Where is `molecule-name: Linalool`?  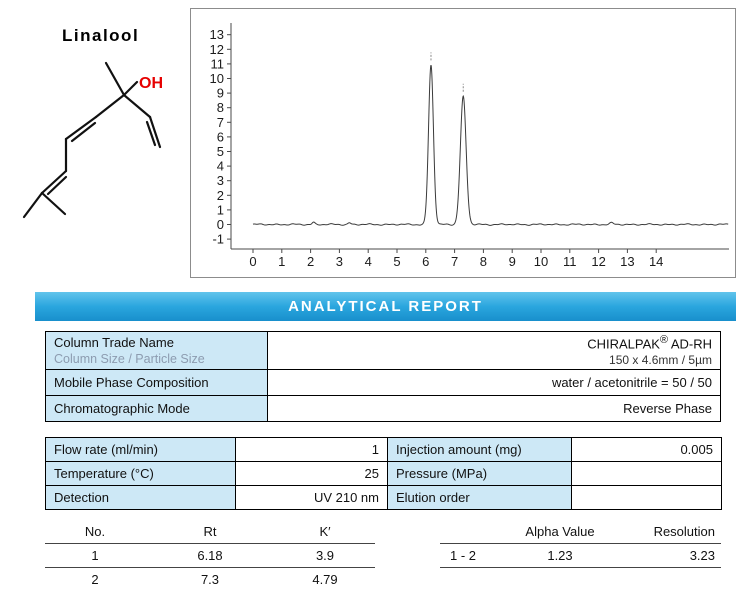
molecule-name: Linalool is located at coordinates (101, 35).